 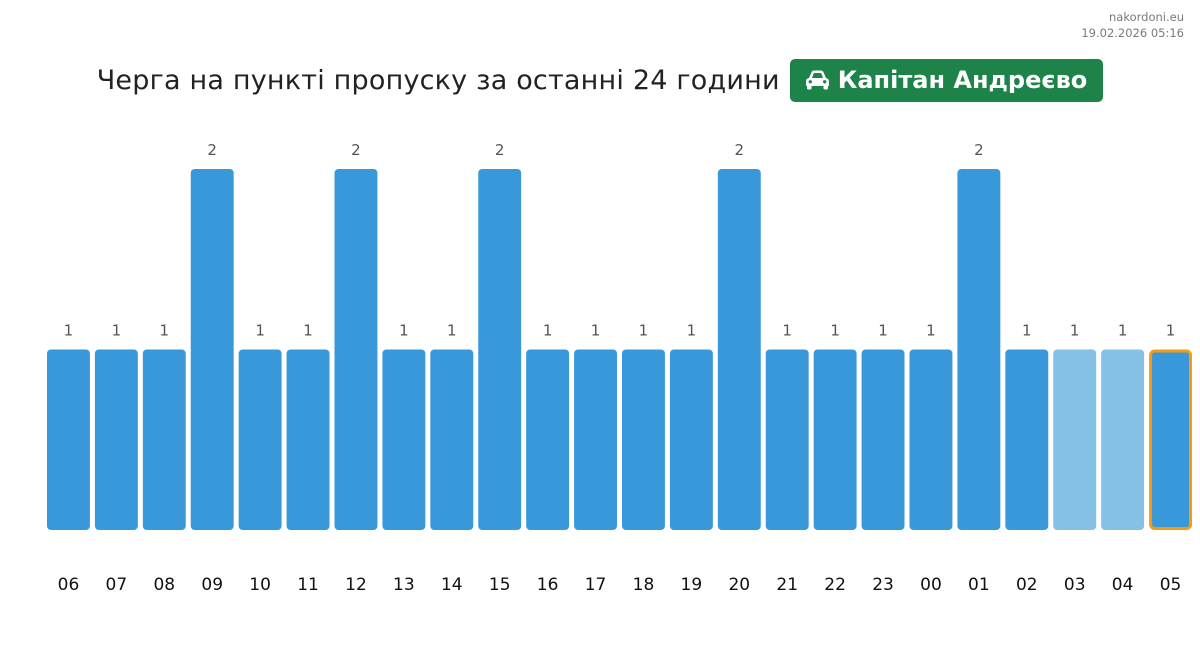 I want to click on car-icon, so click(x=817, y=80).